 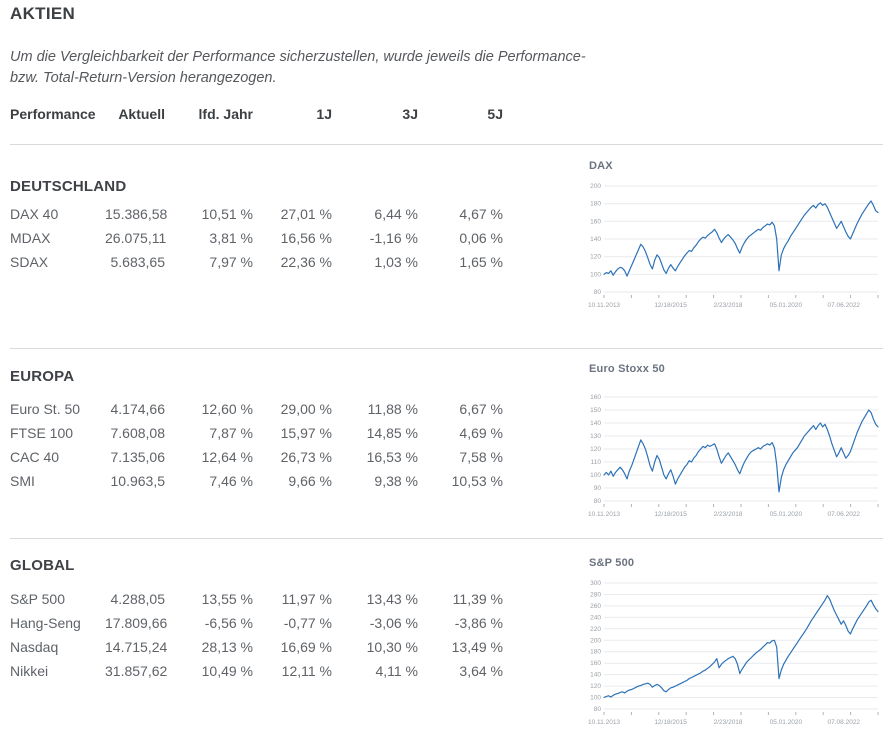 I want to click on value-cell: 11,88 %, so click(x=392, y=409).